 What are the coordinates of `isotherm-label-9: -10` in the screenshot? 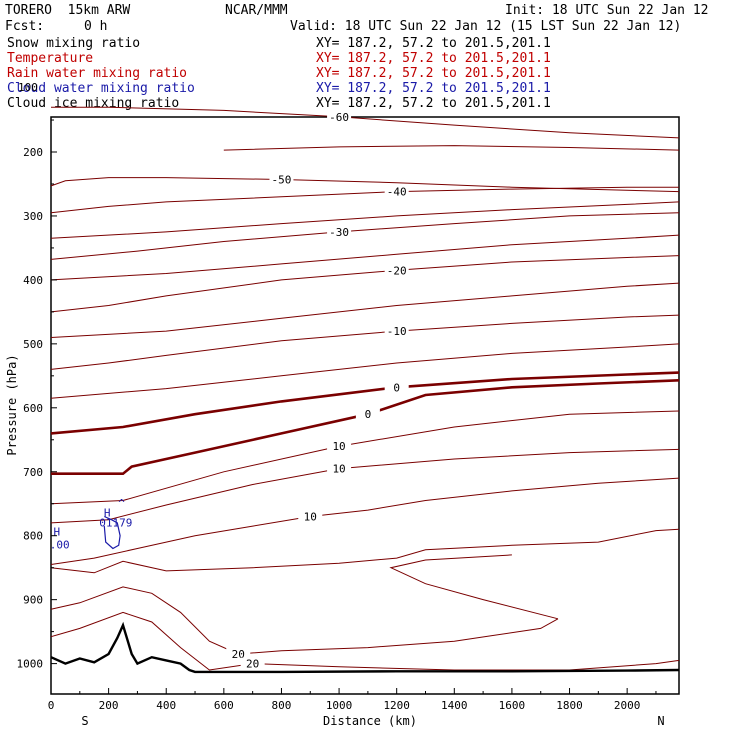 It's located at (397, 331).